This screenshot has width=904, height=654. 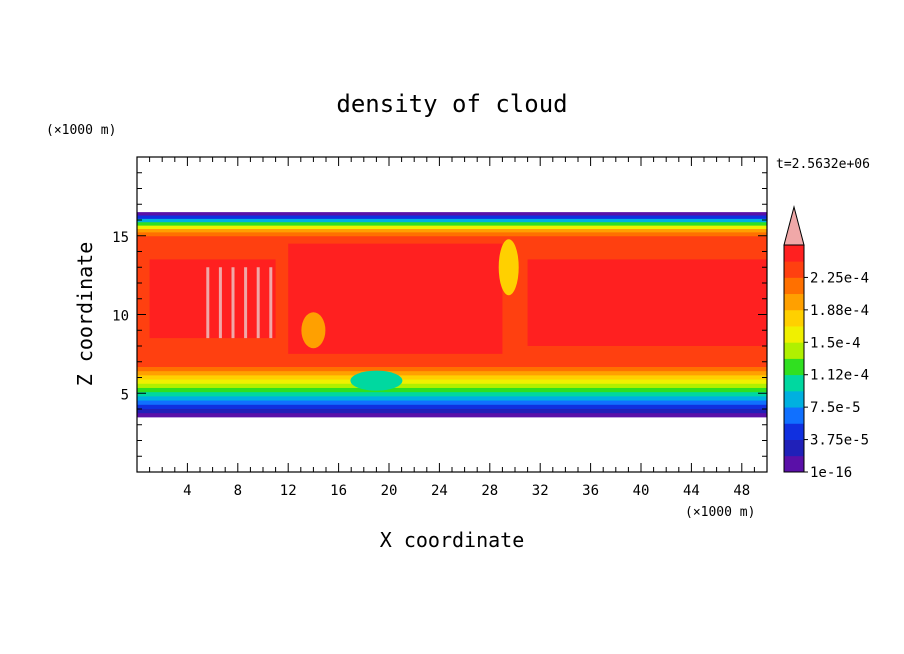 I want to click on x-tick-label: 20, so click(x=389, y=491).